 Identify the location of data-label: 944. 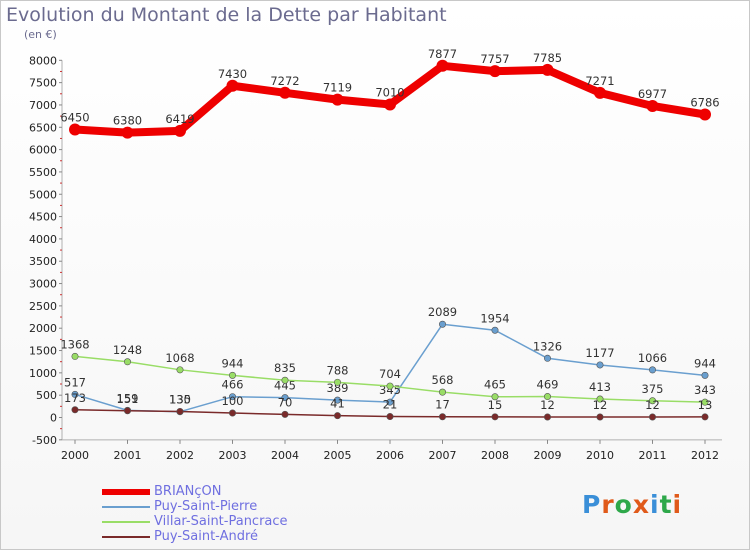
(705, 363).